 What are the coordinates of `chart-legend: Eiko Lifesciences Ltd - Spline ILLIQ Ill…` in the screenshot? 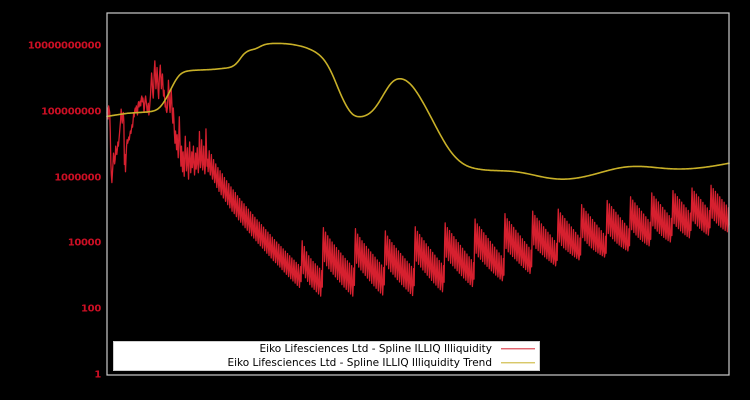 It's located at (326, 356).